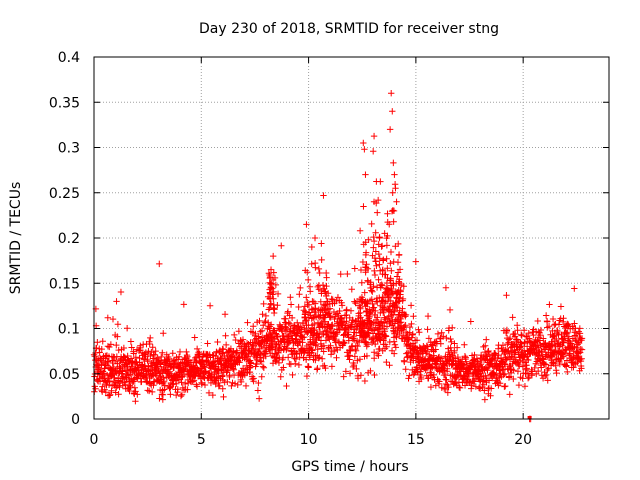  What do you see at coordinates (64, 284) in the screenshot?
I see `y-tick-label: 0.15` at bounding box center [64, 284].